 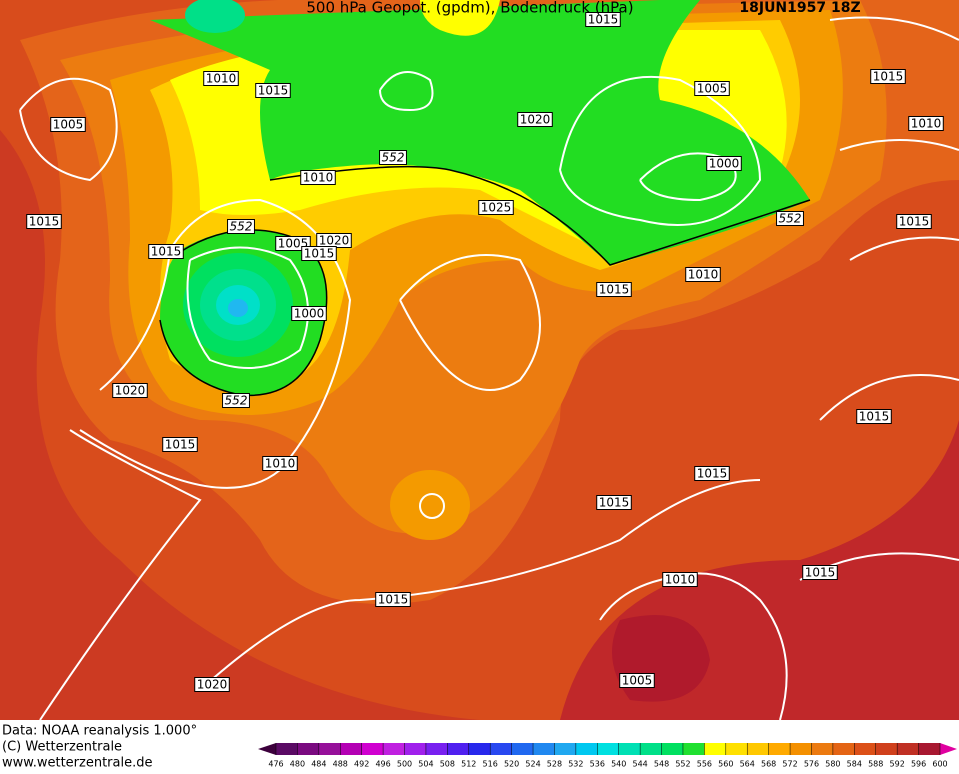 I want to click on colorbar-label: 572, so click(x=789, y=764).